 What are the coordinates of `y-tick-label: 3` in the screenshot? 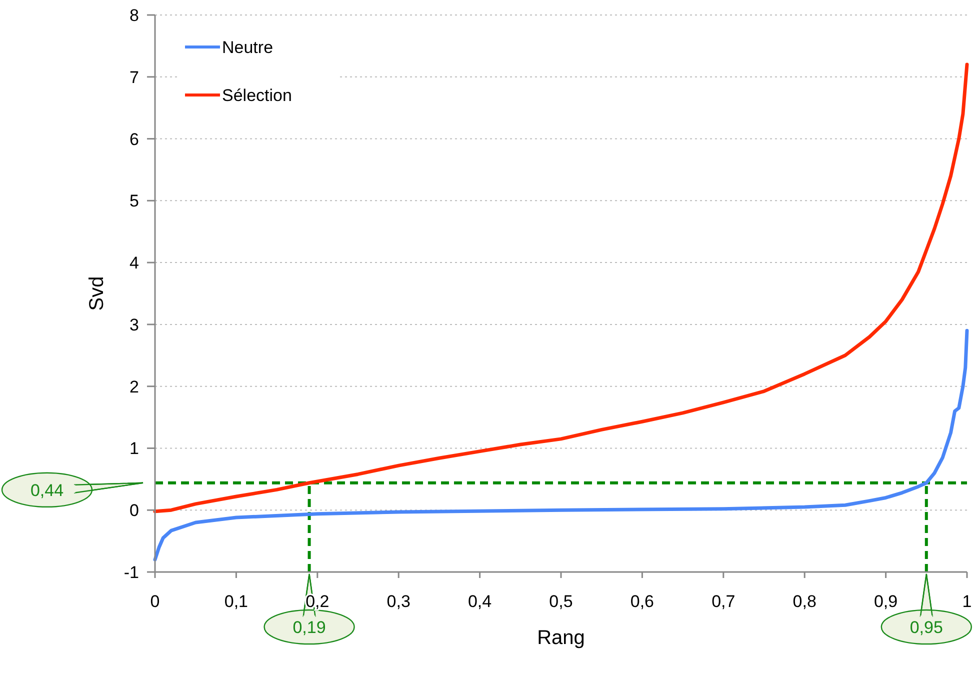 It's located at (134, 324).